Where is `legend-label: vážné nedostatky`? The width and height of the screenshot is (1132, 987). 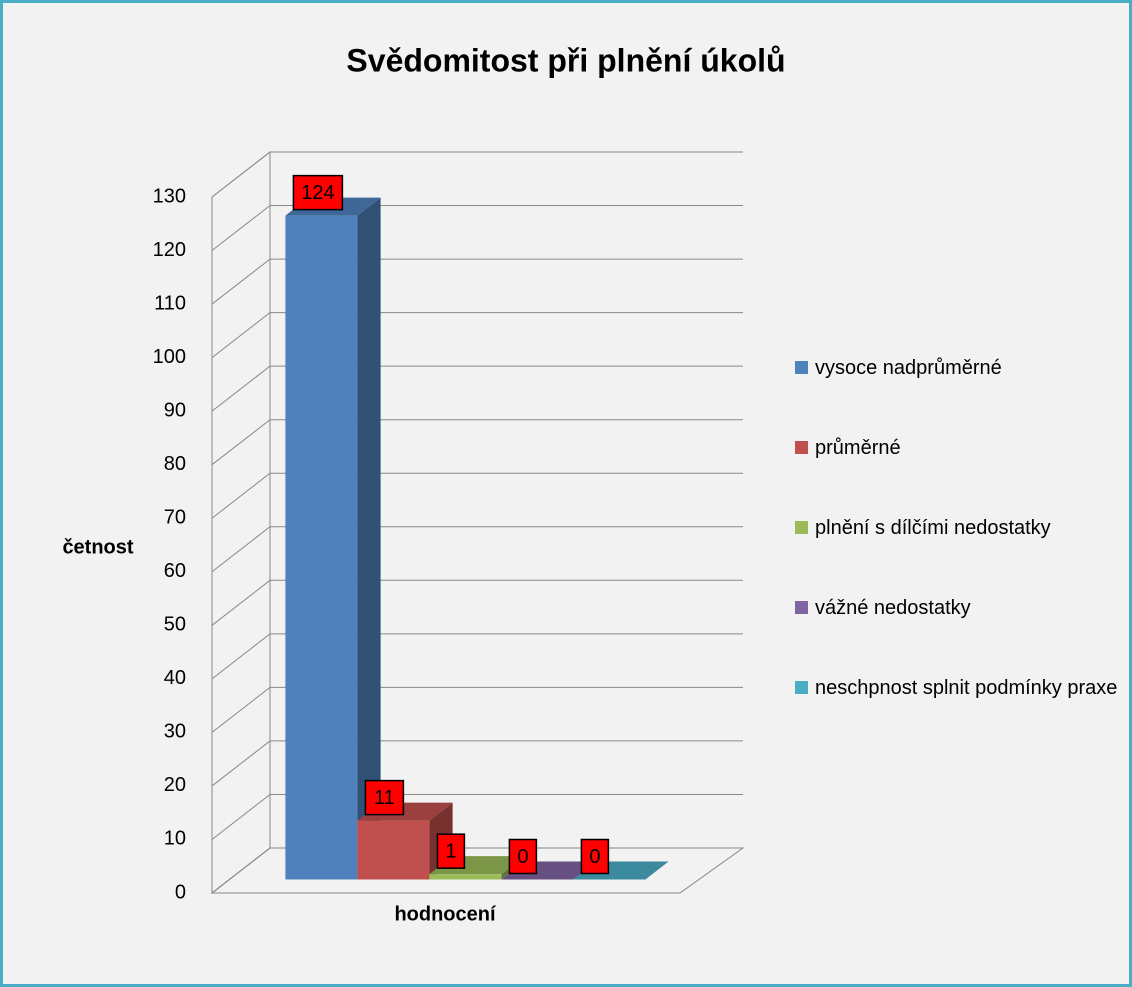 legend-label: vážné nedostatky is located at coordinates (893, 608).